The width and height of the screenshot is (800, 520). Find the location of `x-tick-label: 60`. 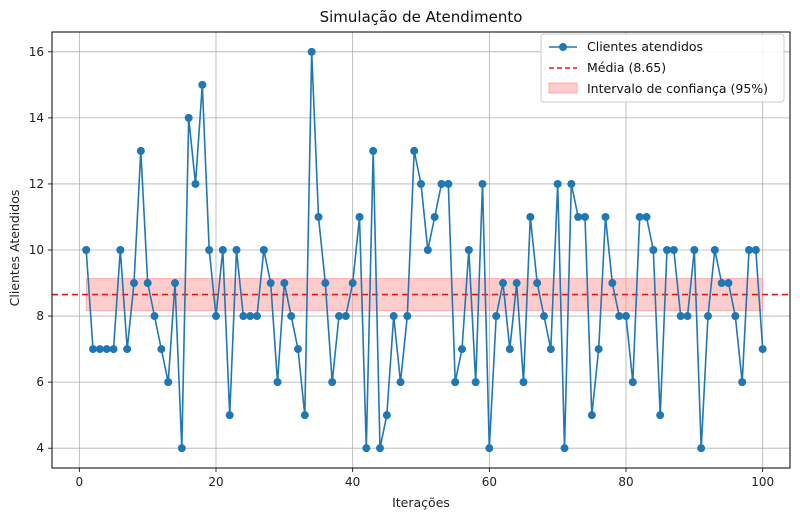

x-tick-label: 60 is located at coordinates (489, 482).